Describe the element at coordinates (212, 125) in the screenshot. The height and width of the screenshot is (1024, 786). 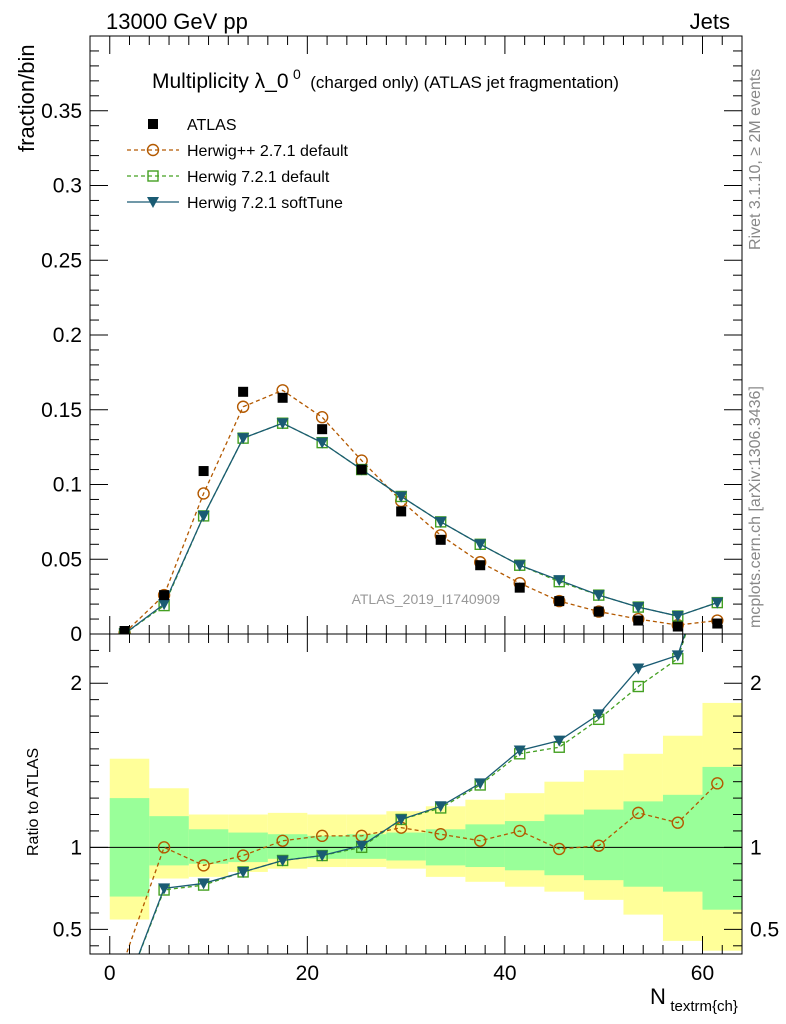
I see `legend-label-atlas: ATLAS` at that location.